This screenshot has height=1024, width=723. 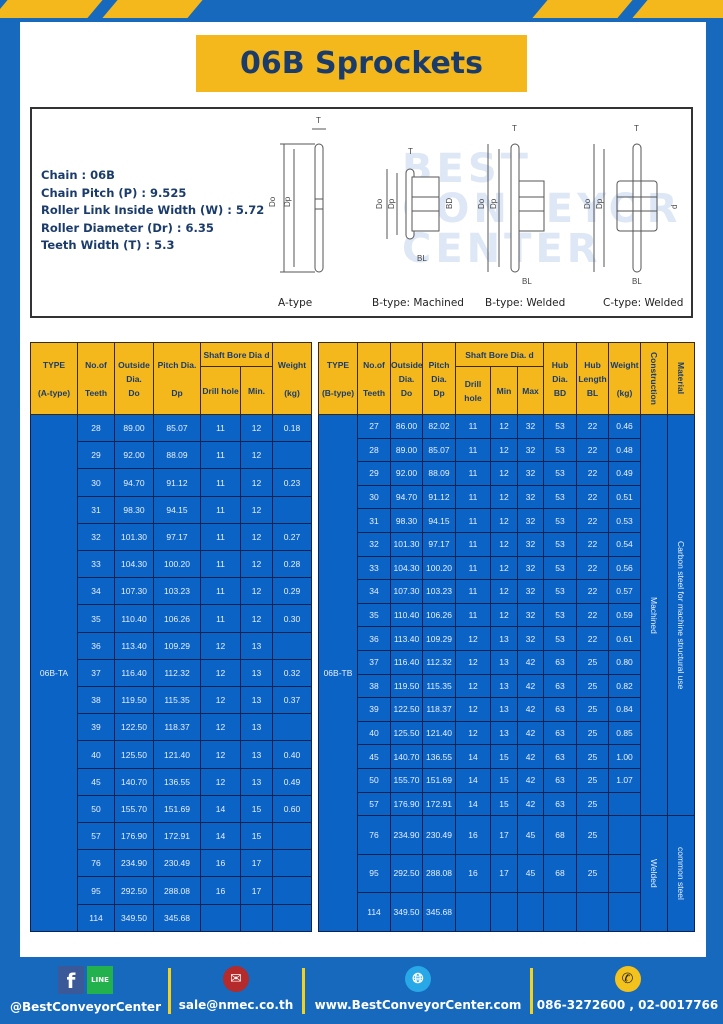 What do you see at coordinates (100, 980) in the screenshot?
I see `line-icon: LINE` at bounding box center [100, 980].